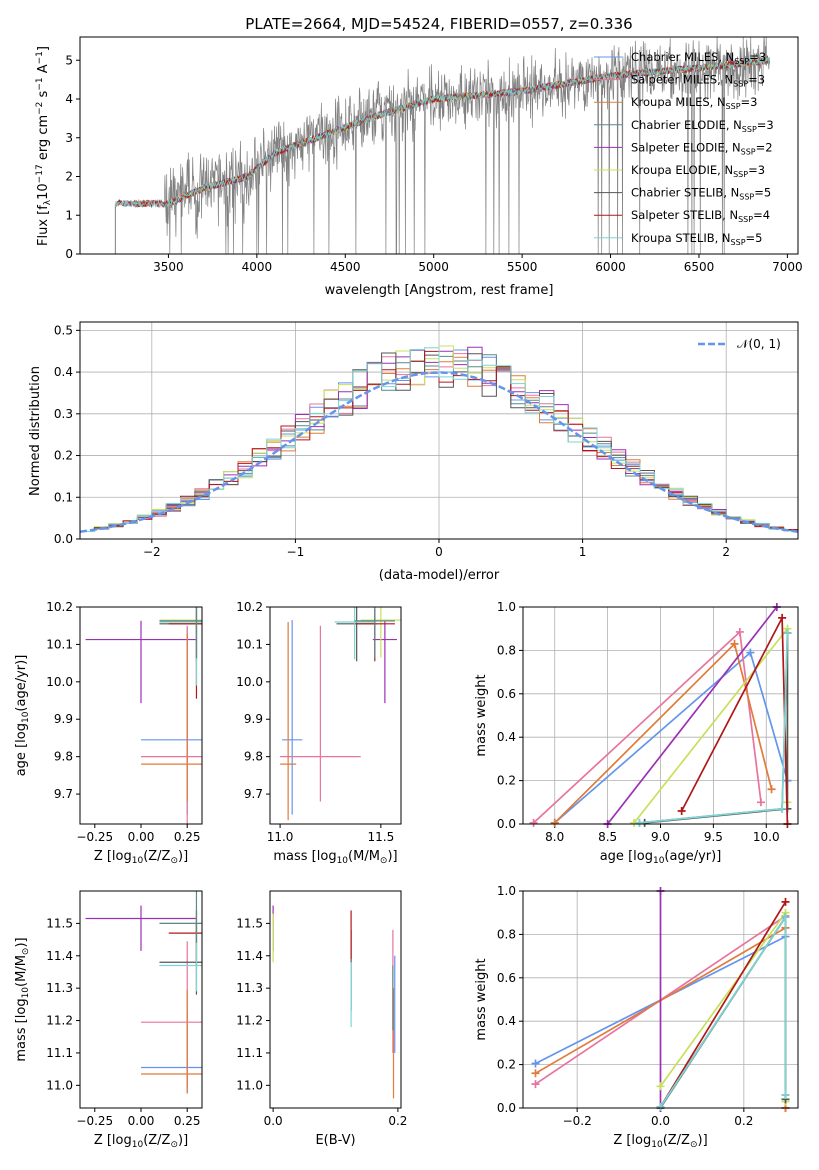  Describe the element at coordinates (345, 267) in the screenshot. I see `x-tick-label: 4500` at that location.